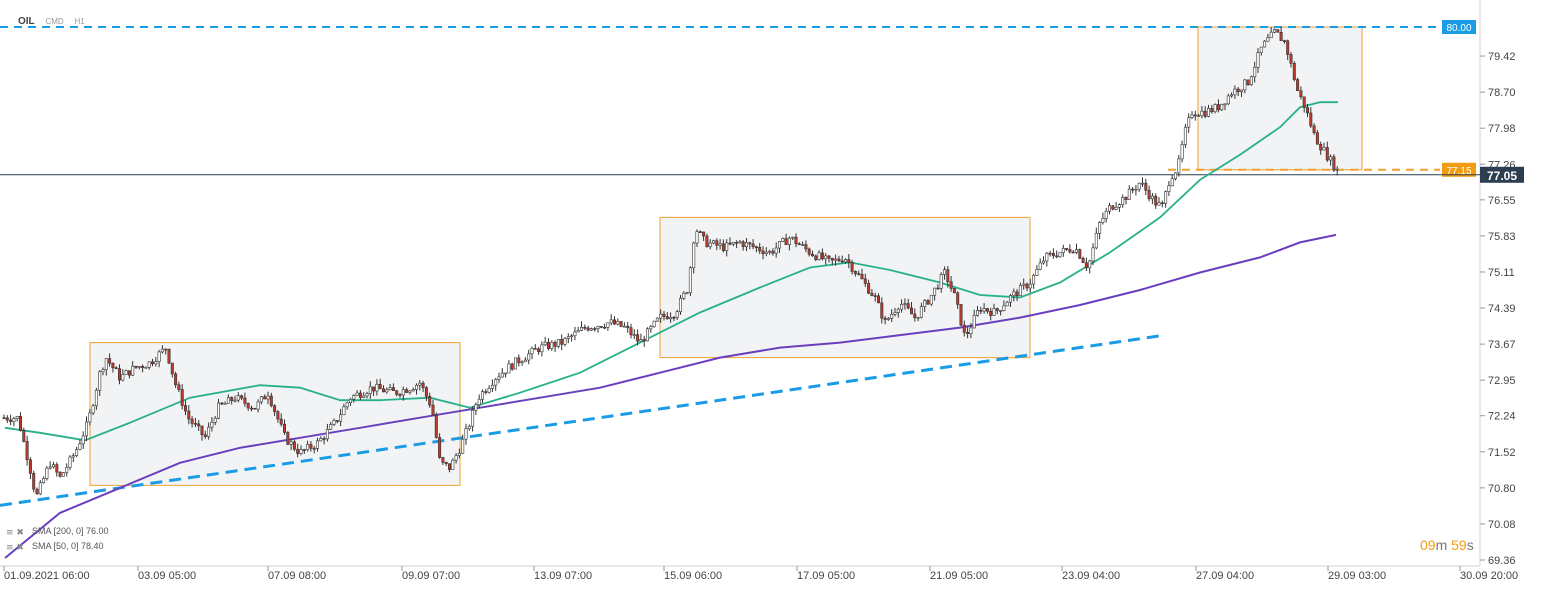 Image resolution: width=1546 pixels, height=590 pixels. I want to click on current-price-tag, so click(1502, 174).